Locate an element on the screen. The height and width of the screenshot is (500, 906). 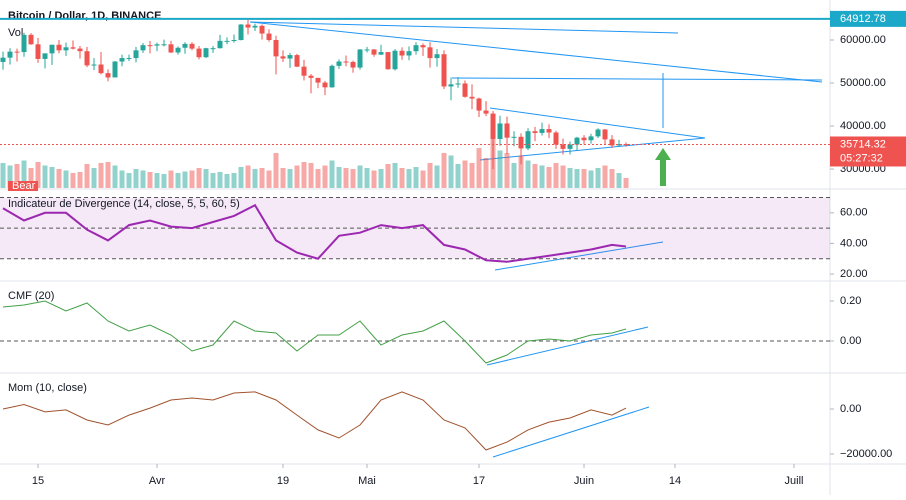
y-tick-label: 60000.00 is located at coordinates (863, 40).